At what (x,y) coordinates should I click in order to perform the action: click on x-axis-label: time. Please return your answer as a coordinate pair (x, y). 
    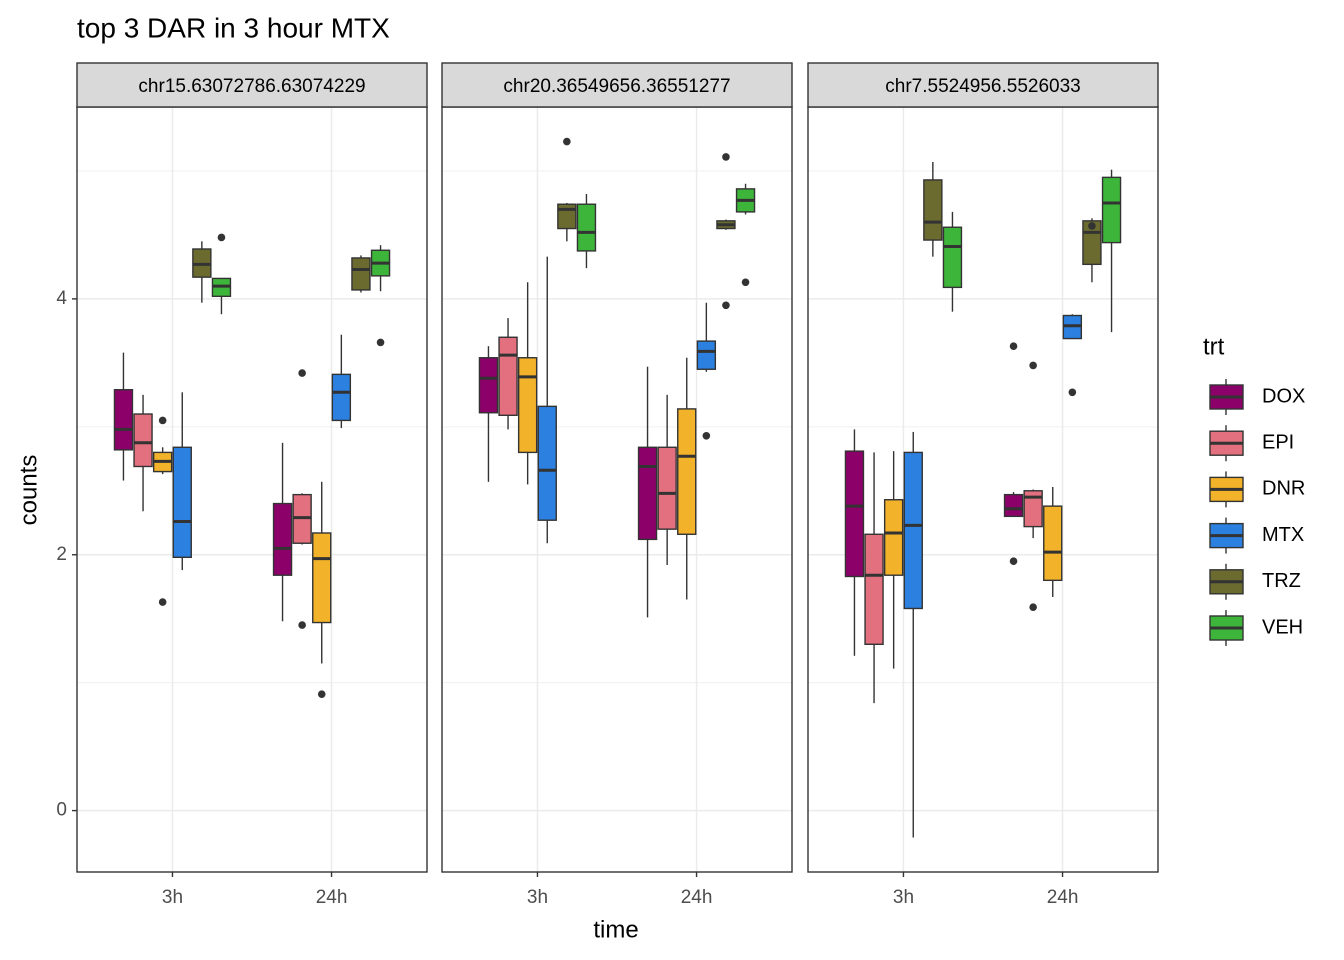
    Looking at the image, I should click on (615, 929).